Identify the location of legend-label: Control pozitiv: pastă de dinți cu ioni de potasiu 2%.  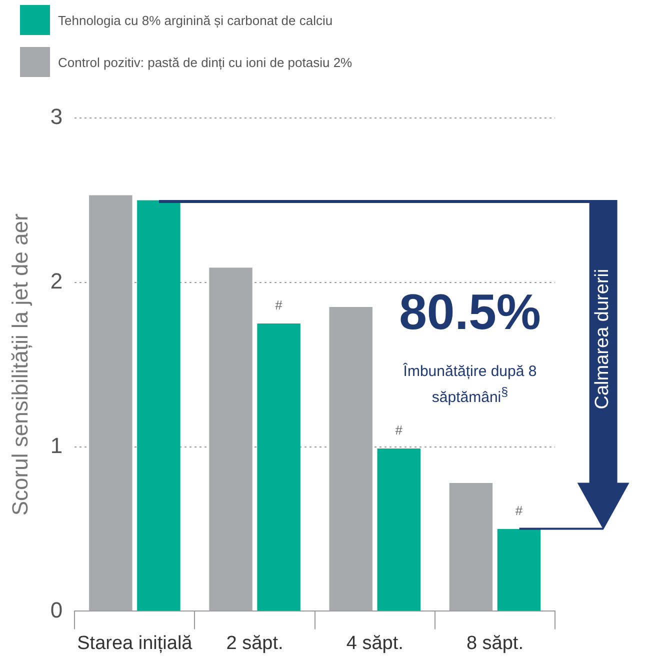
(205, 62).